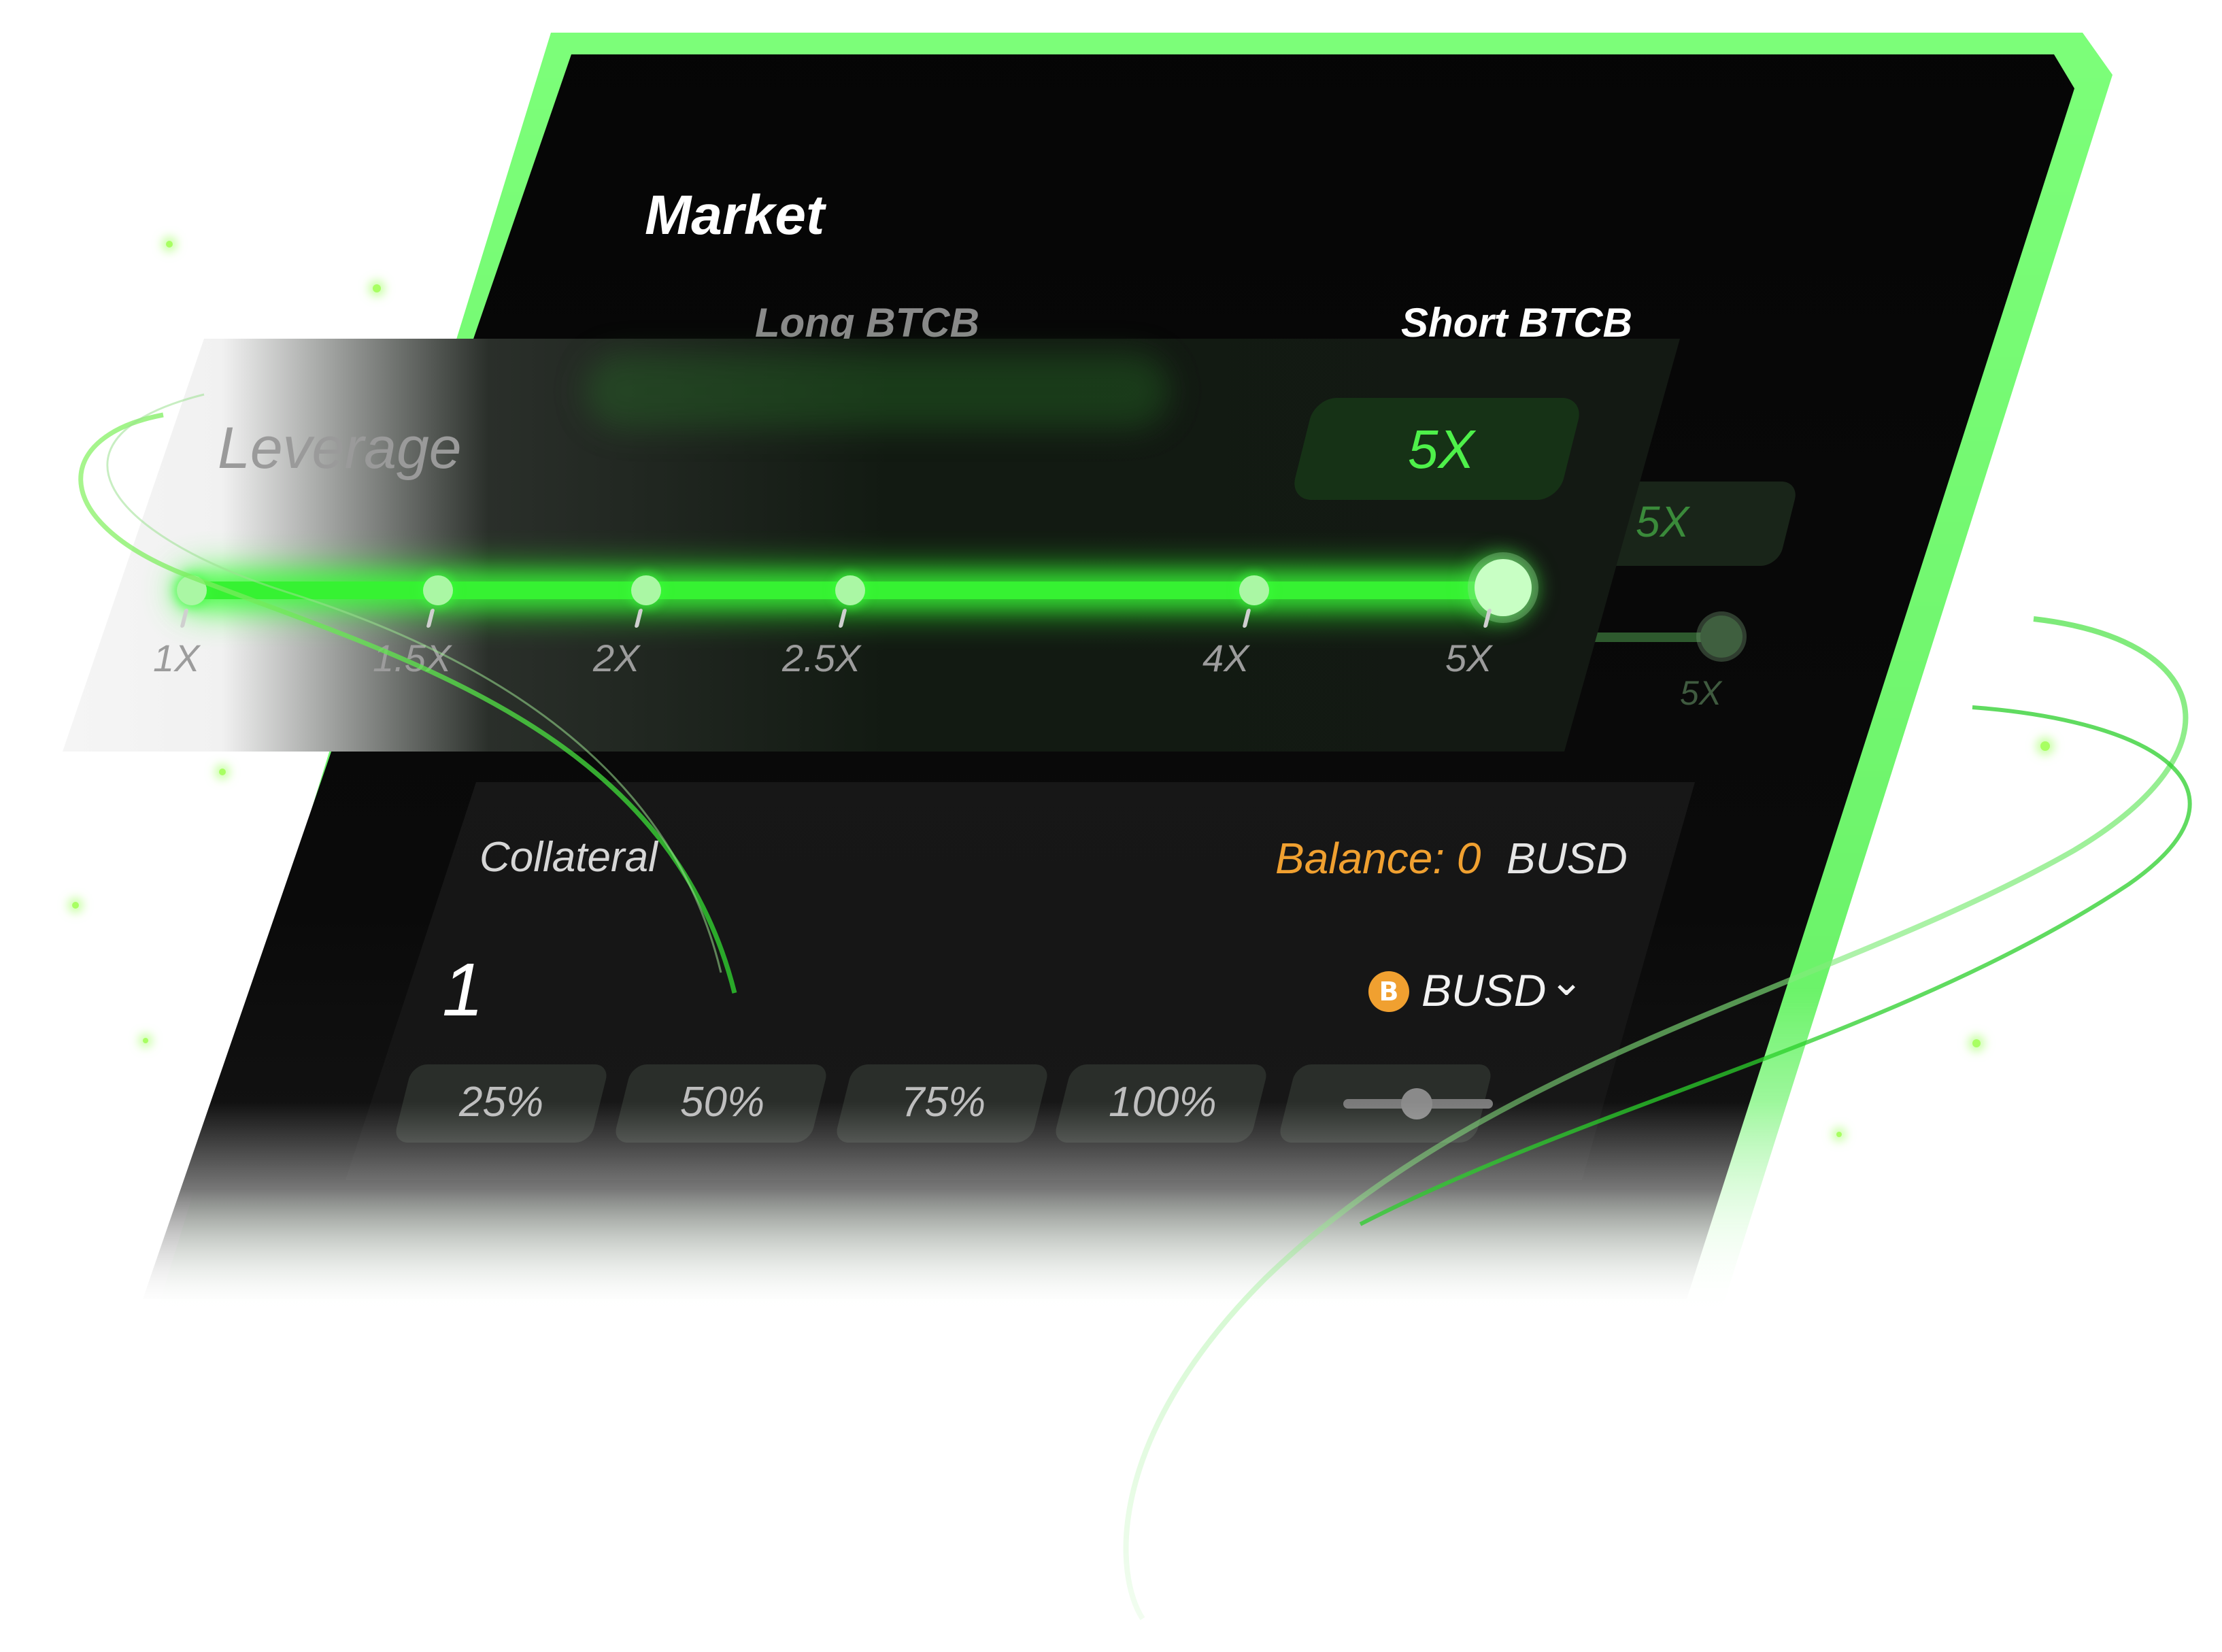  I want to click on token-select: BUSD, so click(1484, 990).